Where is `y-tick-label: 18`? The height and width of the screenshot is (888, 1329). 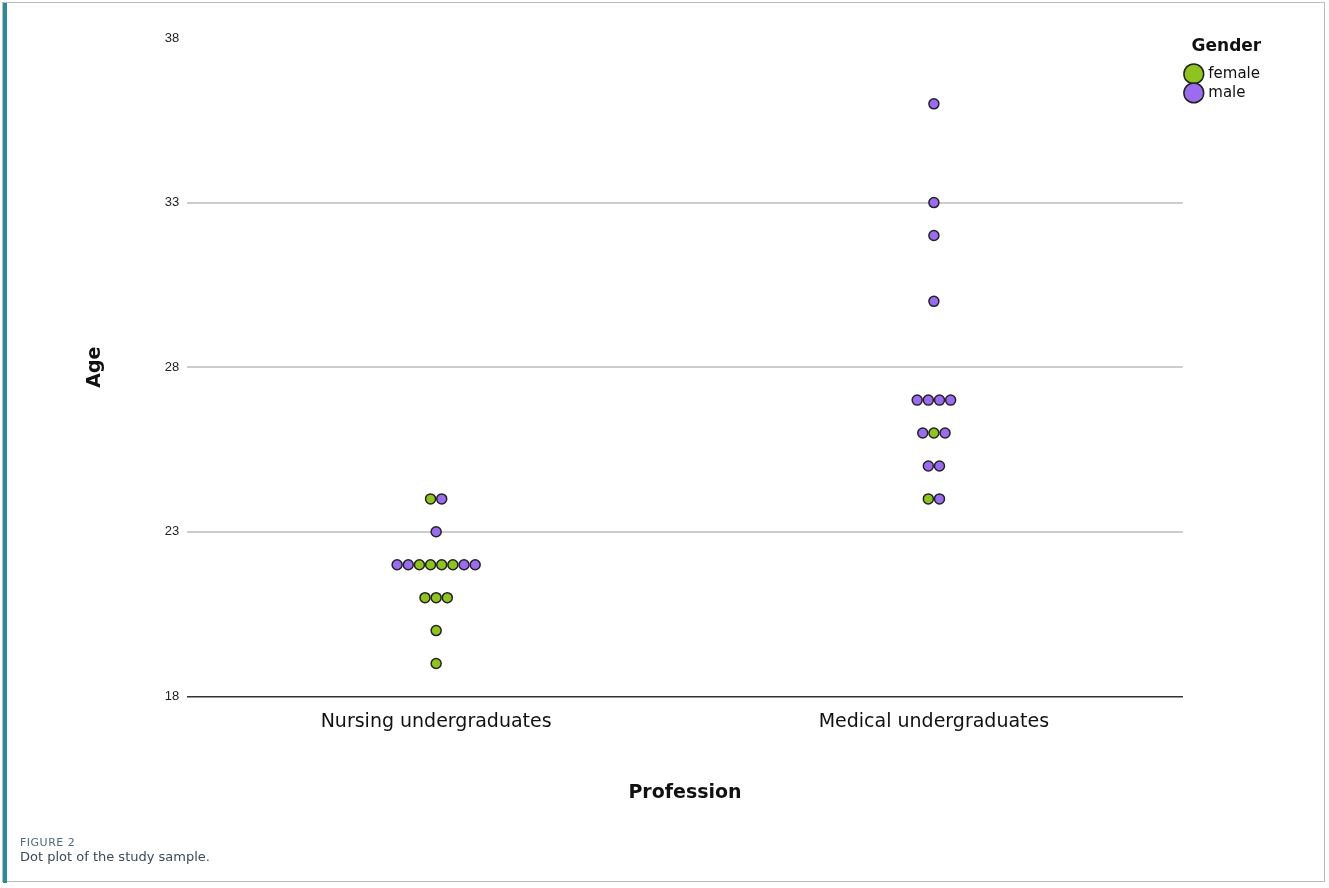
y-tick-label: 18 is located at coordinates (172, 695).